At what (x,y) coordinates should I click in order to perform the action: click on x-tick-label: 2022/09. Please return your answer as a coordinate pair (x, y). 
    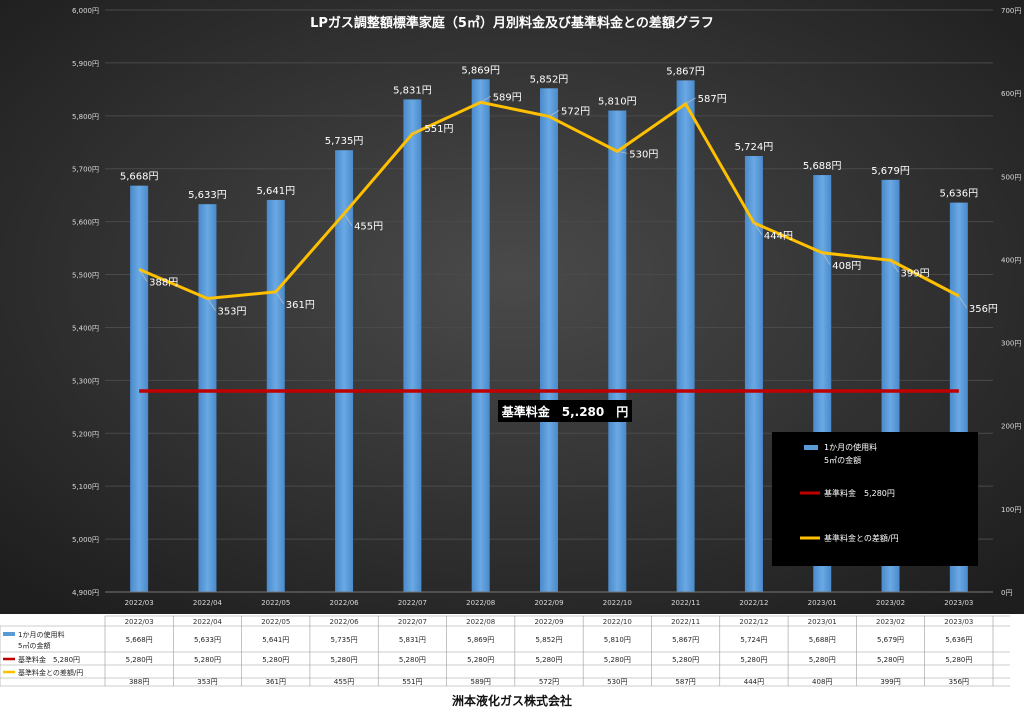
    Looking at the image, I should click on (548, 603).